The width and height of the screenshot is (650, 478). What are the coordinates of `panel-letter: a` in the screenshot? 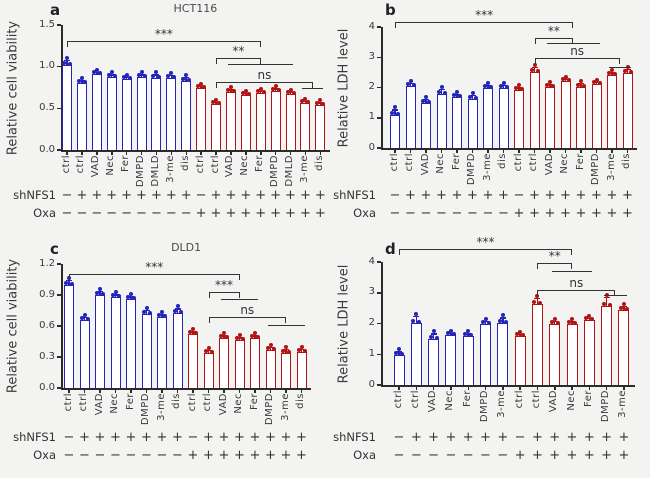 It's located at (55, 10).